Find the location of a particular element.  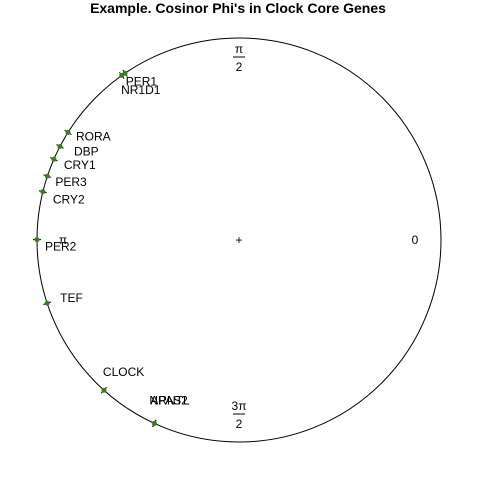

axis-label-half-pi-numerator: π is located at coordinates (239, 49).